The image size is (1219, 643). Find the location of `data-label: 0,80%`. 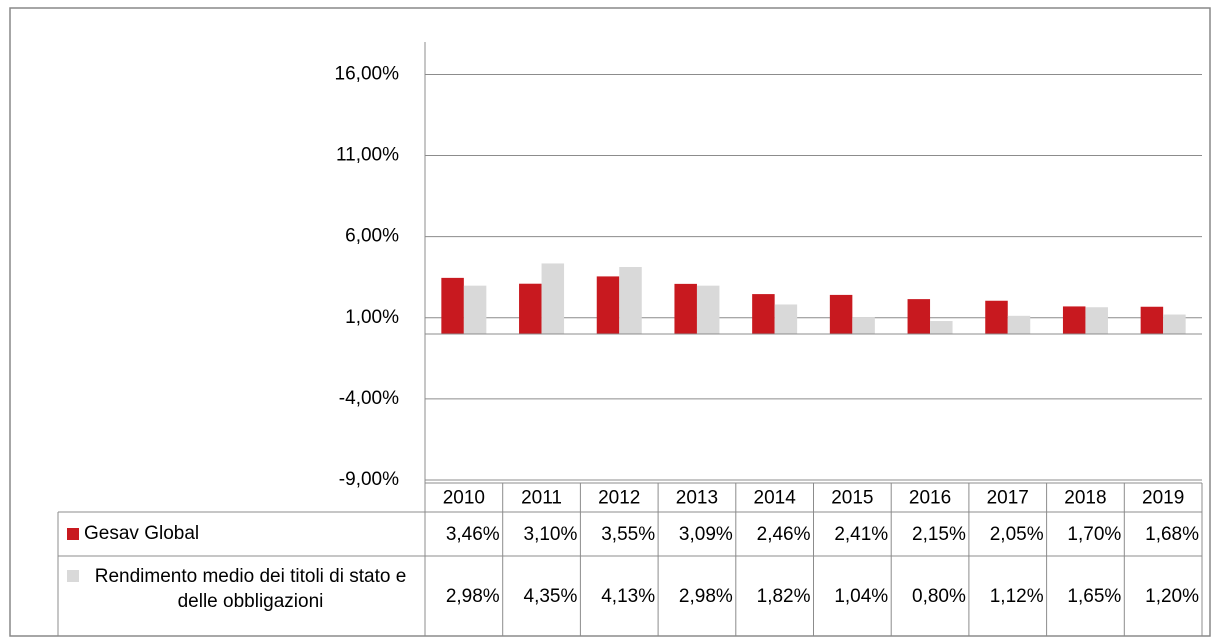

data-label: 0,80% is located at coordinates (939, 596).